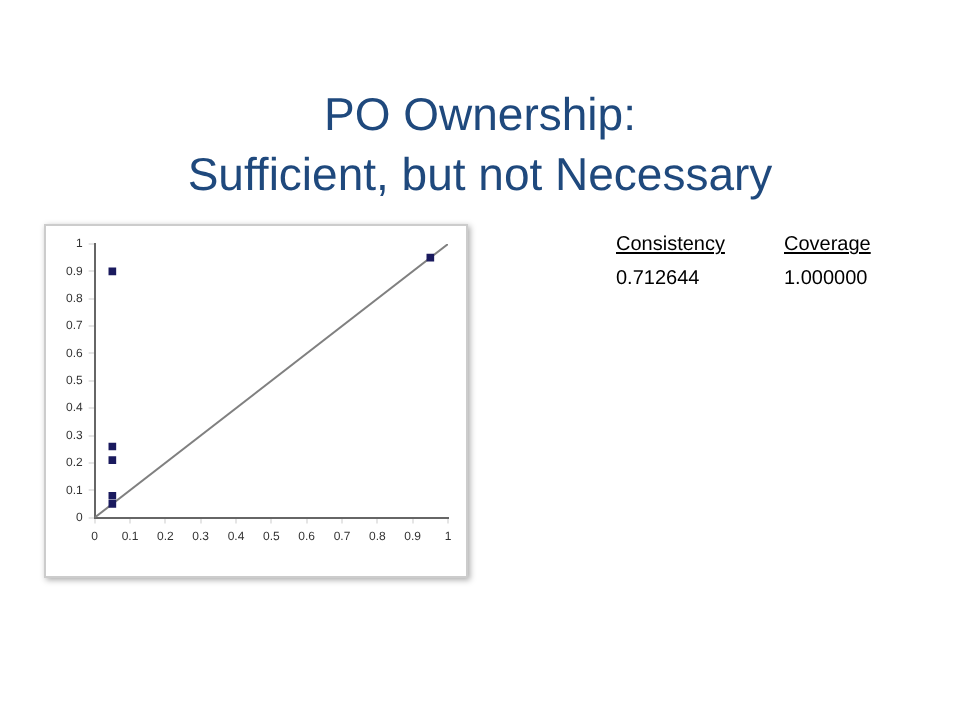 This screenshot has width=960, height=720. I want to click on text: 0.712644, so click(658, 279).